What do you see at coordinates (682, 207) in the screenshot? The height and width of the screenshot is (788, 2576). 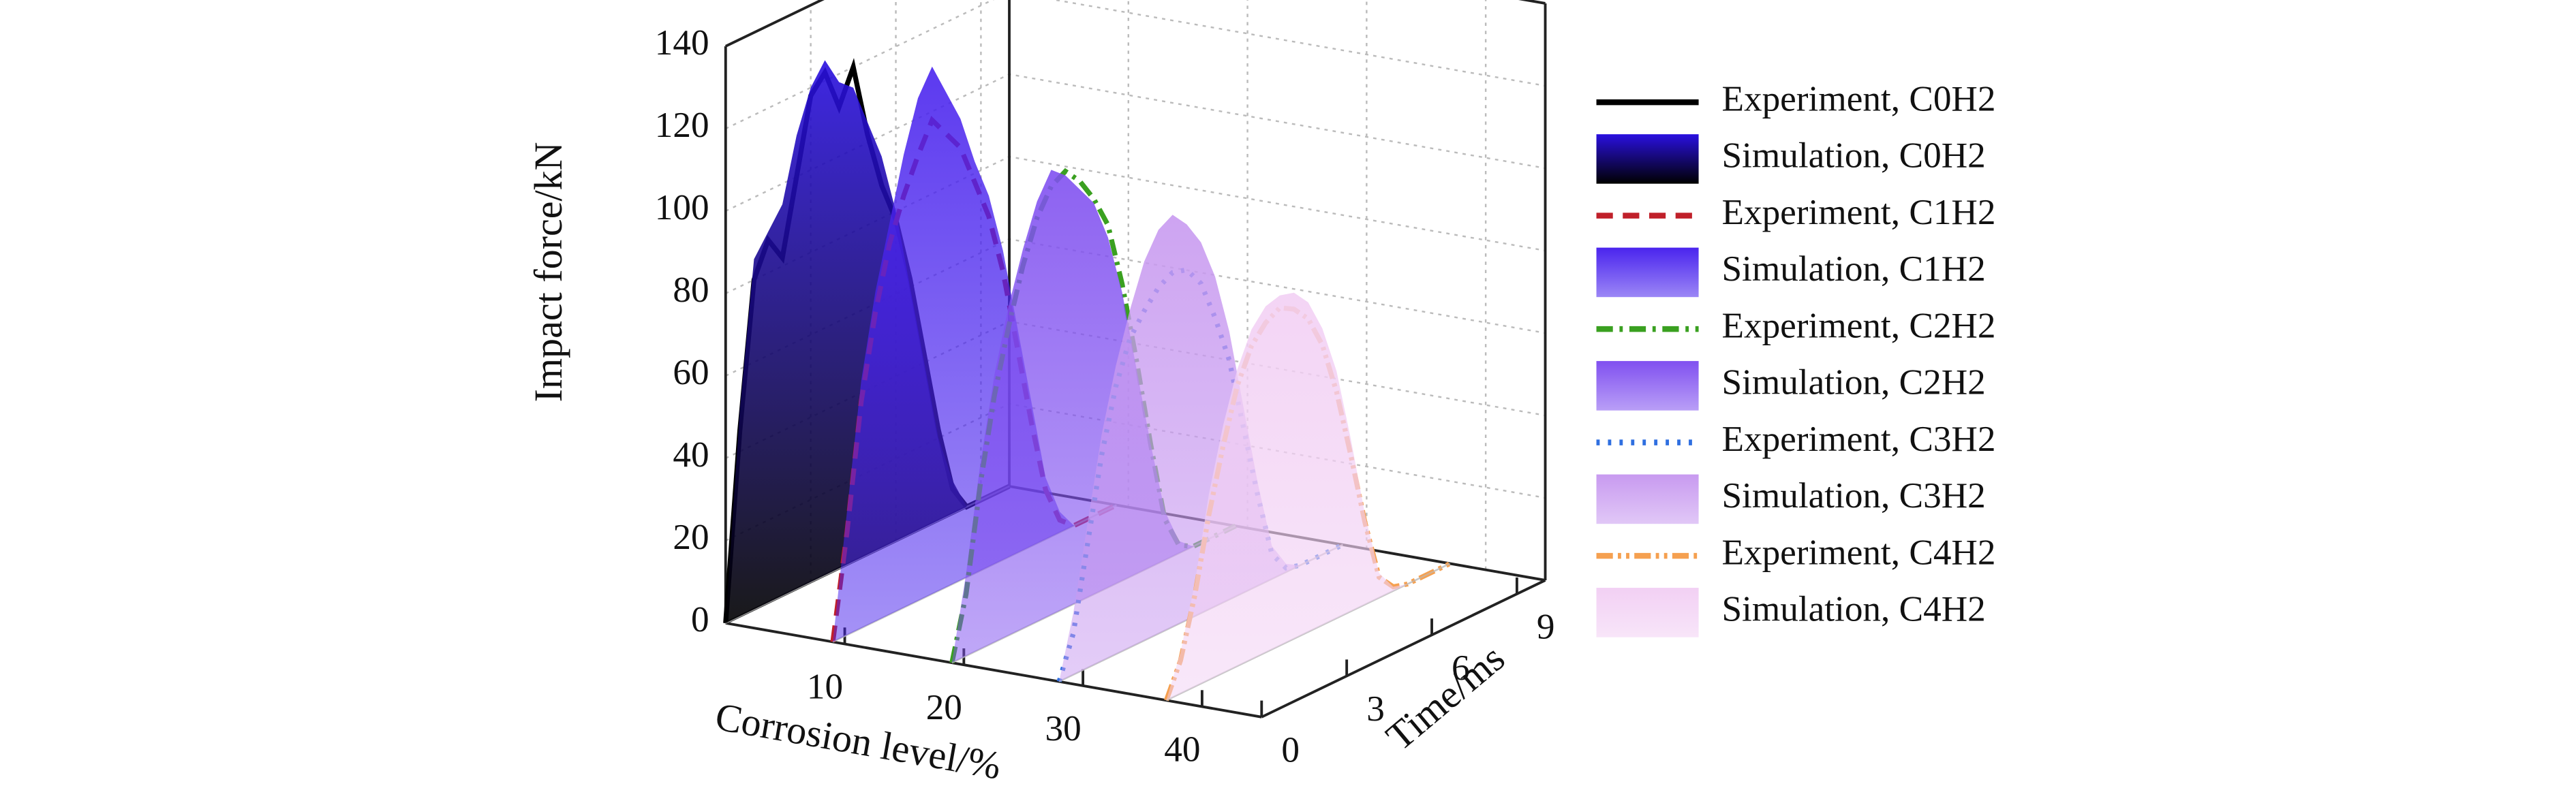 I see `y-tick-label: 100` at bounding box center [682, 207].